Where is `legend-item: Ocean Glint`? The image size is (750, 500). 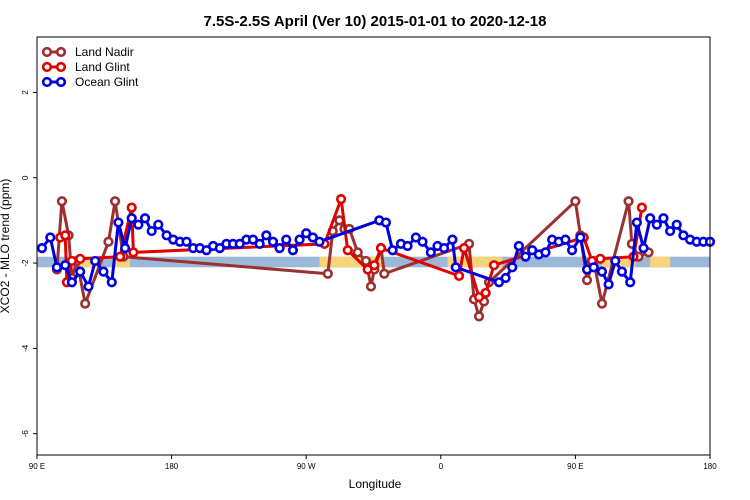 legend-item: Ocean Glint is located at coordinates (90, 82).